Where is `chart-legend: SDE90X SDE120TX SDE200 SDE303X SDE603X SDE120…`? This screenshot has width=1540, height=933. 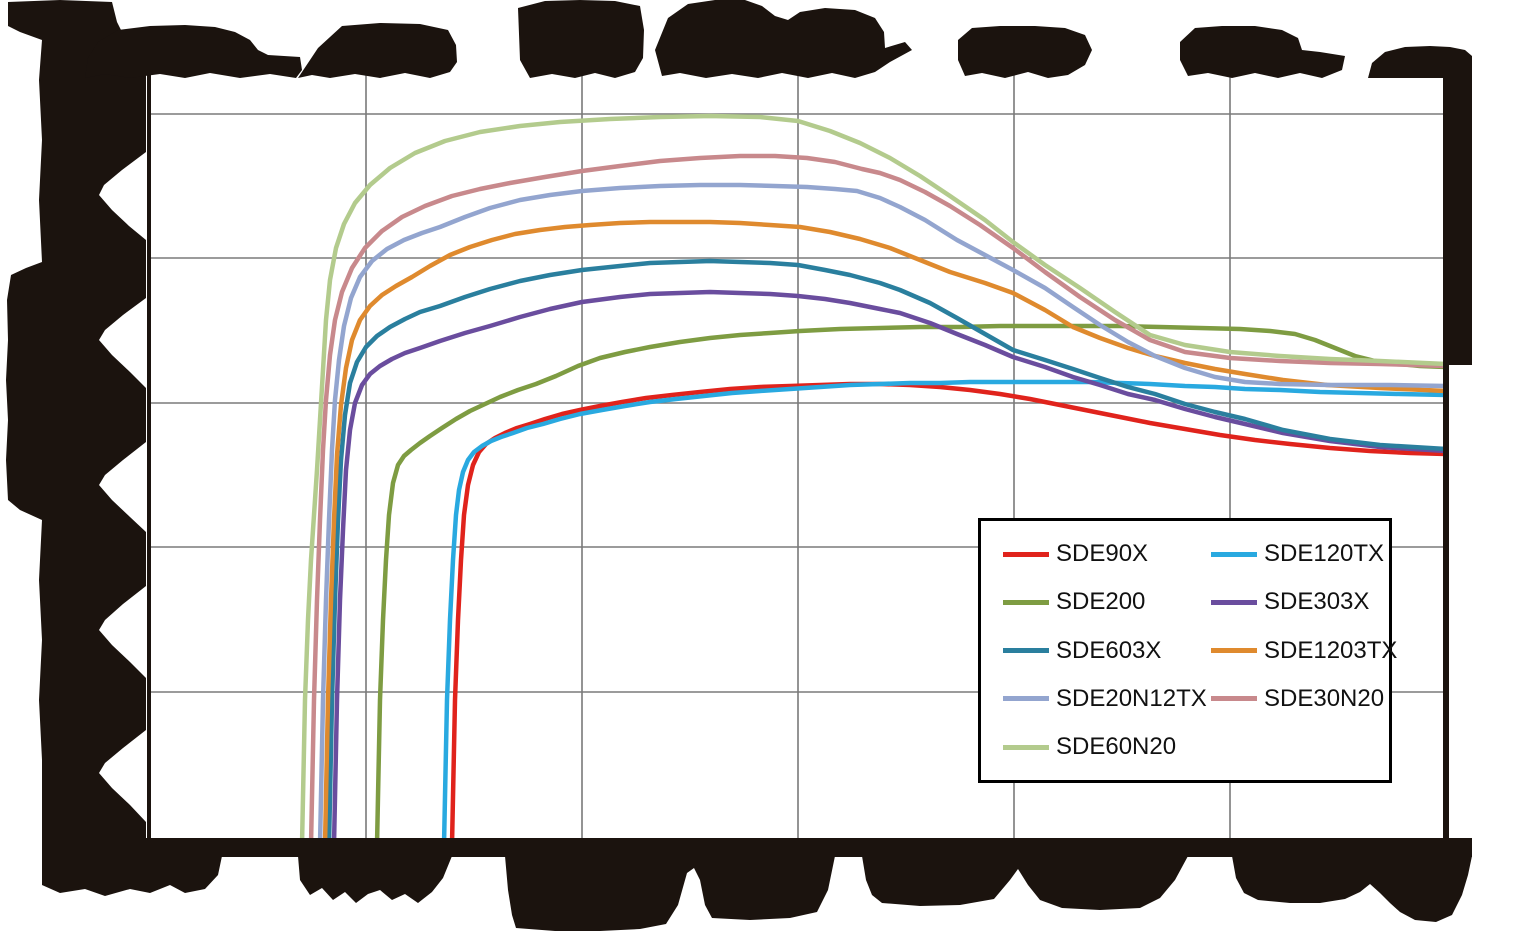 chart-legend: SDE90X SDE120TX SDE200 SDE303X SDE603X SDE120… is located at coordinates (1187, 650).